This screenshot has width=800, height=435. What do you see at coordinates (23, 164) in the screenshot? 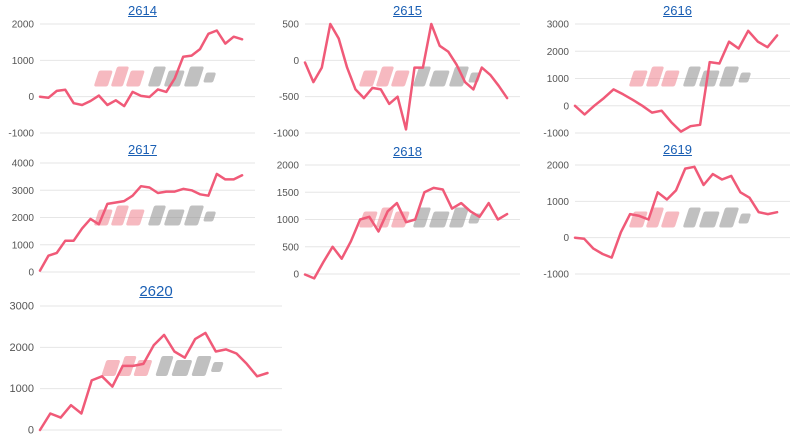
I see `y-tick-label: 4000` at bounding box center [23, 164].